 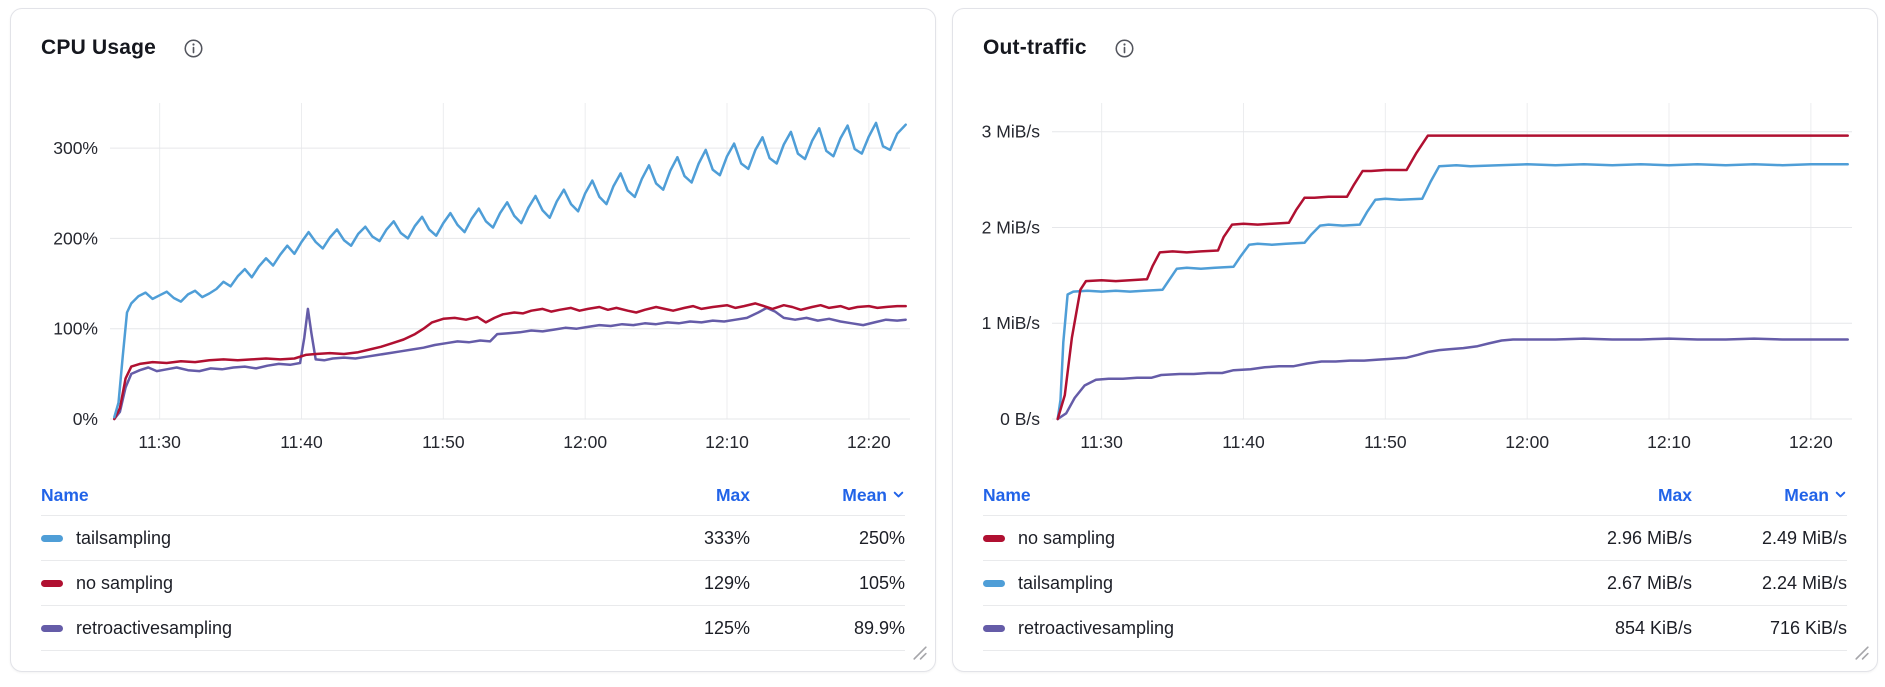 What do you see at coordinates (1415, 628) in the screenshot?
I see `legend-row-retroactivesampling: retroactivesampling 854 KiB/s 716 KiB/s` at bounding box center [1415, 628].